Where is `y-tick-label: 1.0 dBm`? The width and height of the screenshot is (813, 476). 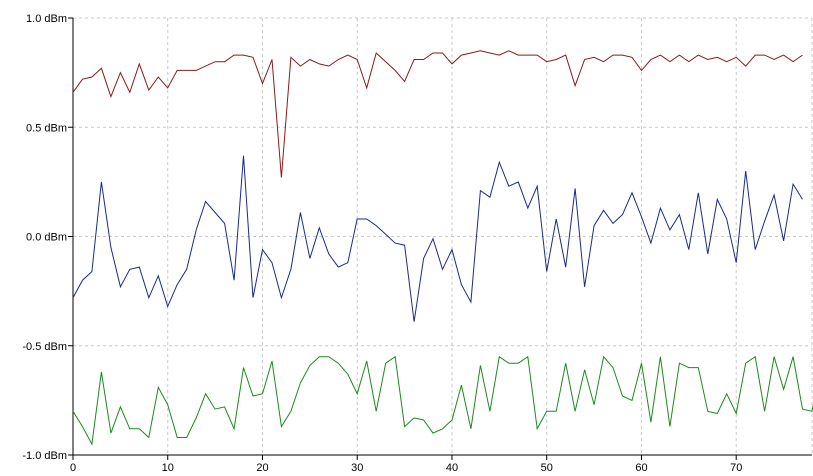
y-tick-label: 1.0 dBm is located at coordinates (46, 19).